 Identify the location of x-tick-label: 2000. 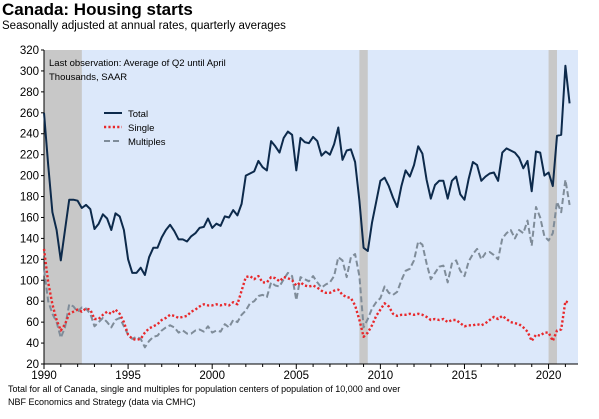
(212, 376).